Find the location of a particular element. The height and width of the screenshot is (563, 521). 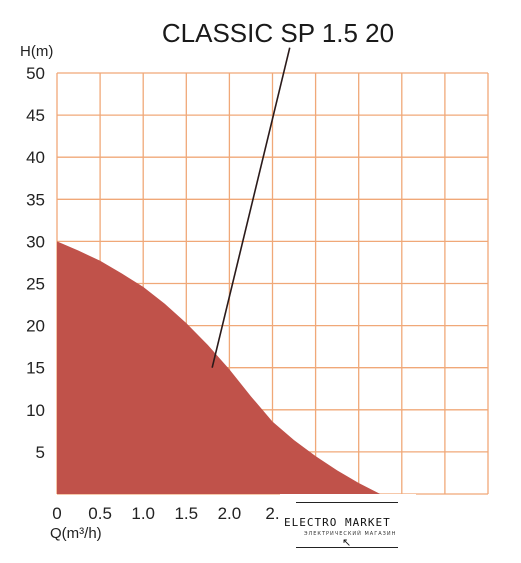

y-tick-label: 15 is located at coordinates (35, 368).